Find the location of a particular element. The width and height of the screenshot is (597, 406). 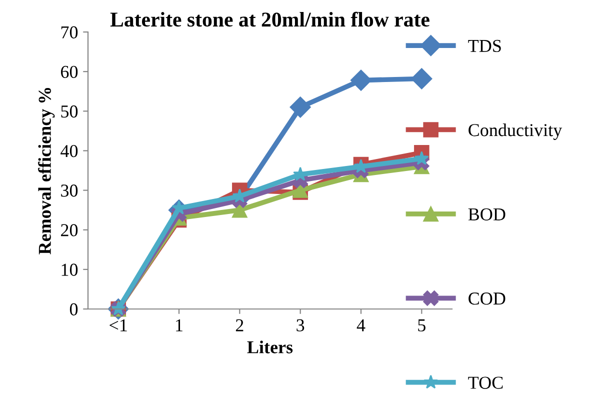

y-axis-title: Removal efficiency % is located at coordinates (46, 171).